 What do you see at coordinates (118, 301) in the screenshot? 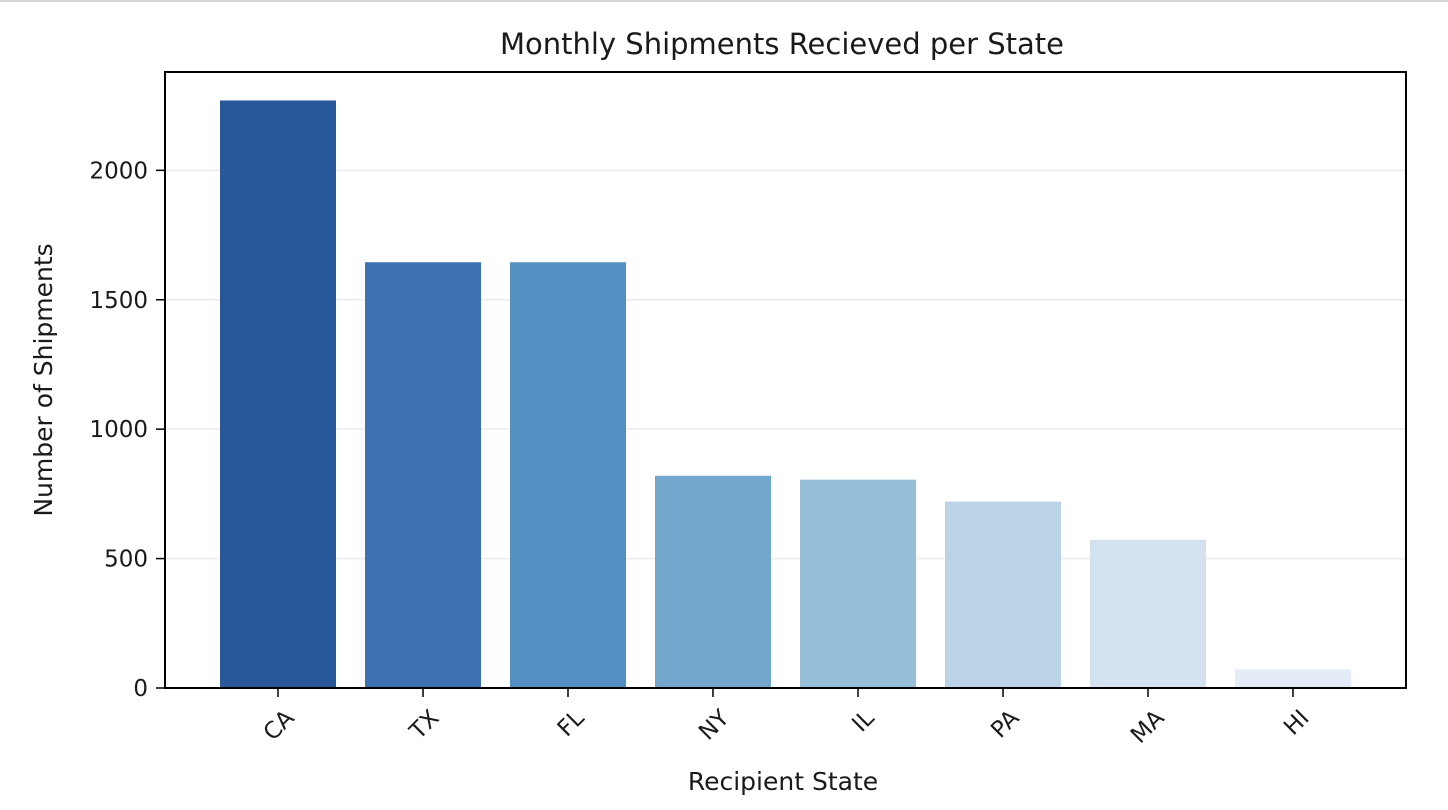
I see `y-tick-label: 1500` at bounding box center [118, 301].